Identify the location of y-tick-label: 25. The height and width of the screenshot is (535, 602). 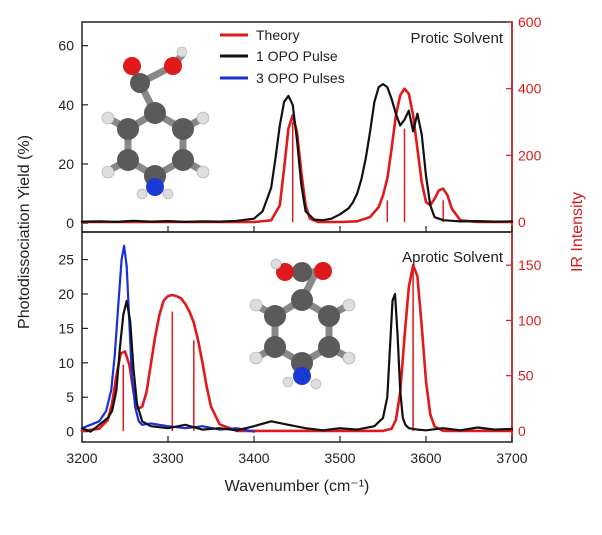
(66, 260).